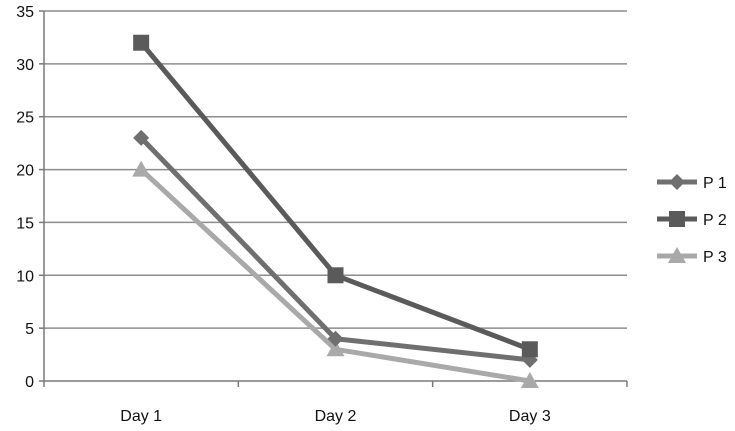 Image resolution: width=735 pixels, height=431 pixels. I want to click on legend-label: P 3, so click(715, 257).